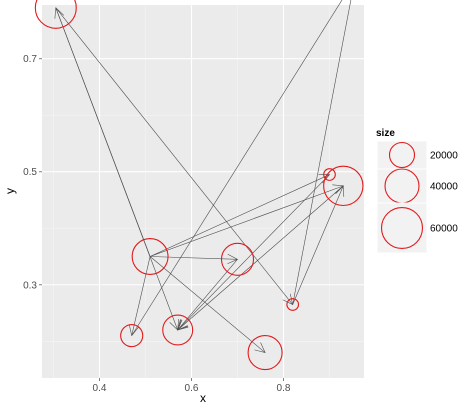 The width and height of the screenshot is (474, 413). Describe the element at coordinates (444, 229) in the screenshot. I see `legend-label: 60000` at that location.